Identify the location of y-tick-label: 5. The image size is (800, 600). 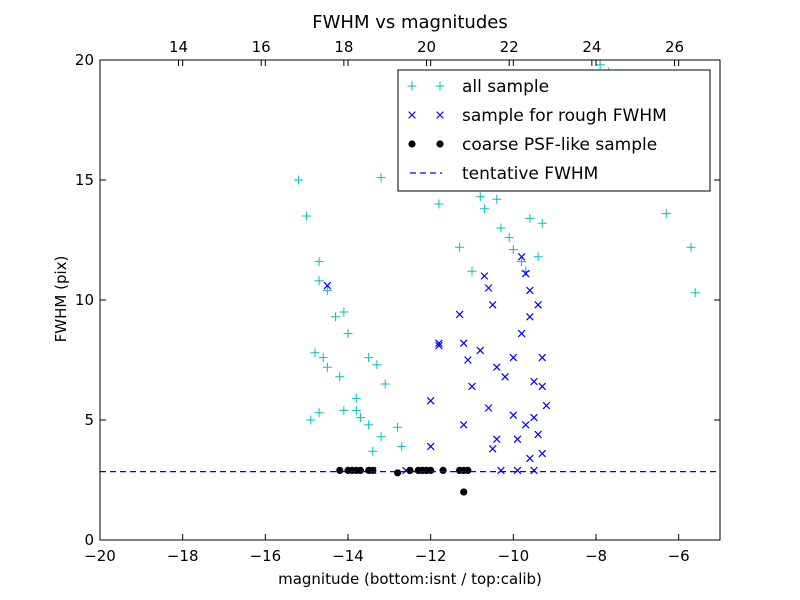
(89, 420).